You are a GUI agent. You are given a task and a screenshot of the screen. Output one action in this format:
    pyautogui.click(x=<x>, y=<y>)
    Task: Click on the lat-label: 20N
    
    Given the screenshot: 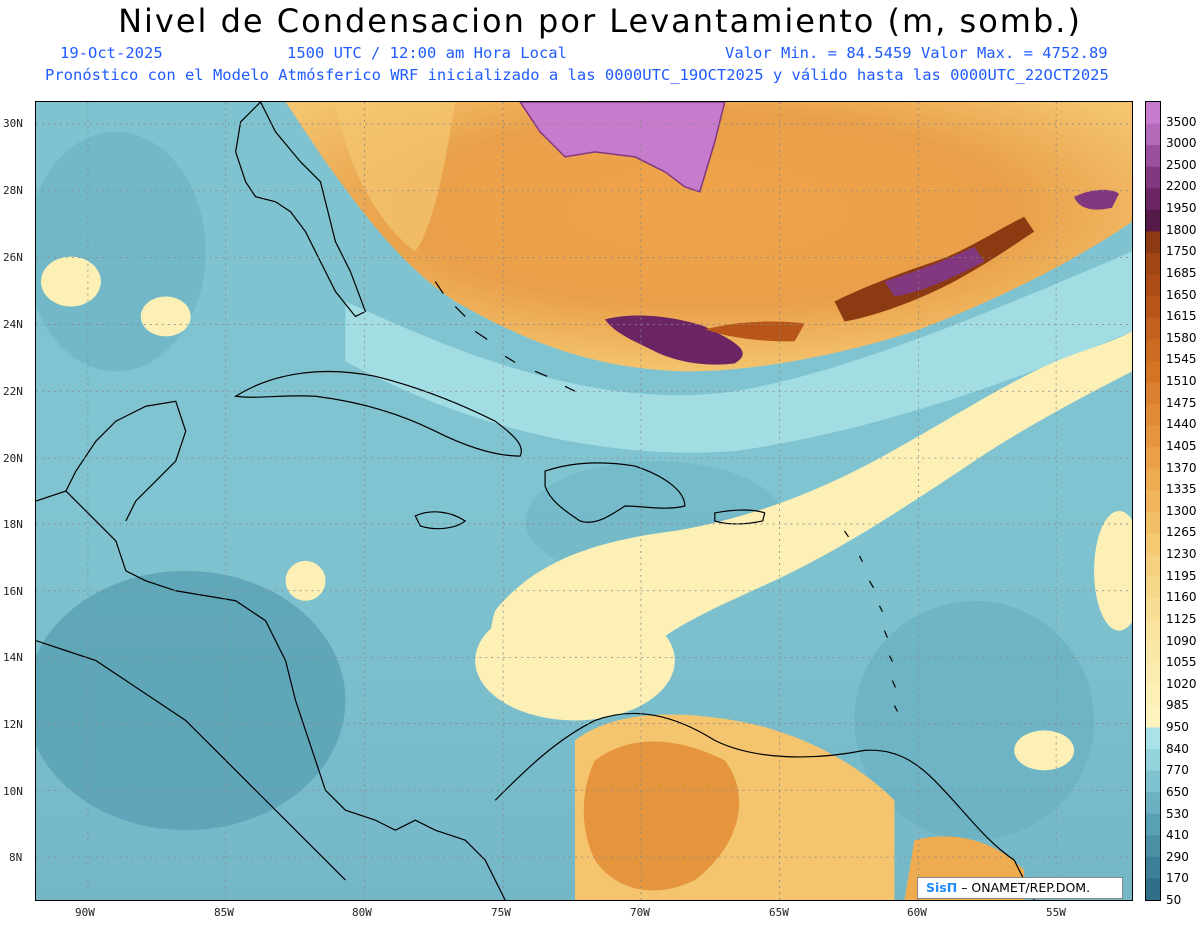 What is the action you would take?
    pyautogui.click(x=13, y=458)
    